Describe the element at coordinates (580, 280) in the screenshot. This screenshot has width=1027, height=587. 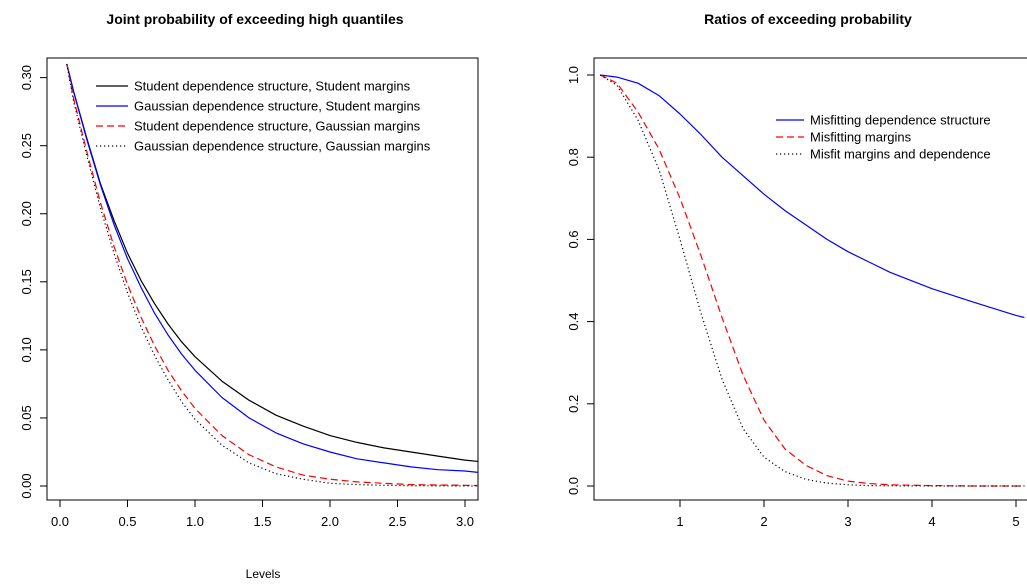
I see `right-y-axis: 0.0 0.2 0.4 0.6 0.8 1.0` at that location.